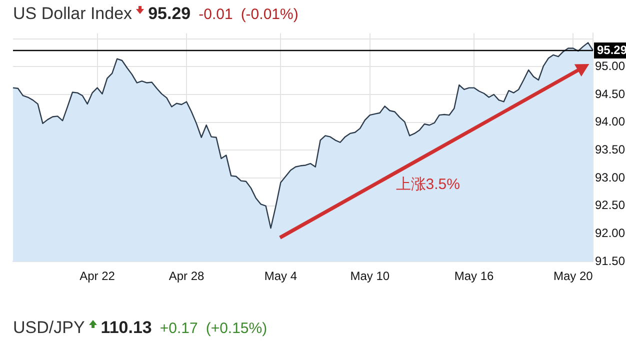  What do you see at coordinates (610, 121) in the screenshot?
I see `y-tick-label: 94.00` at bounding box center [610, 121].